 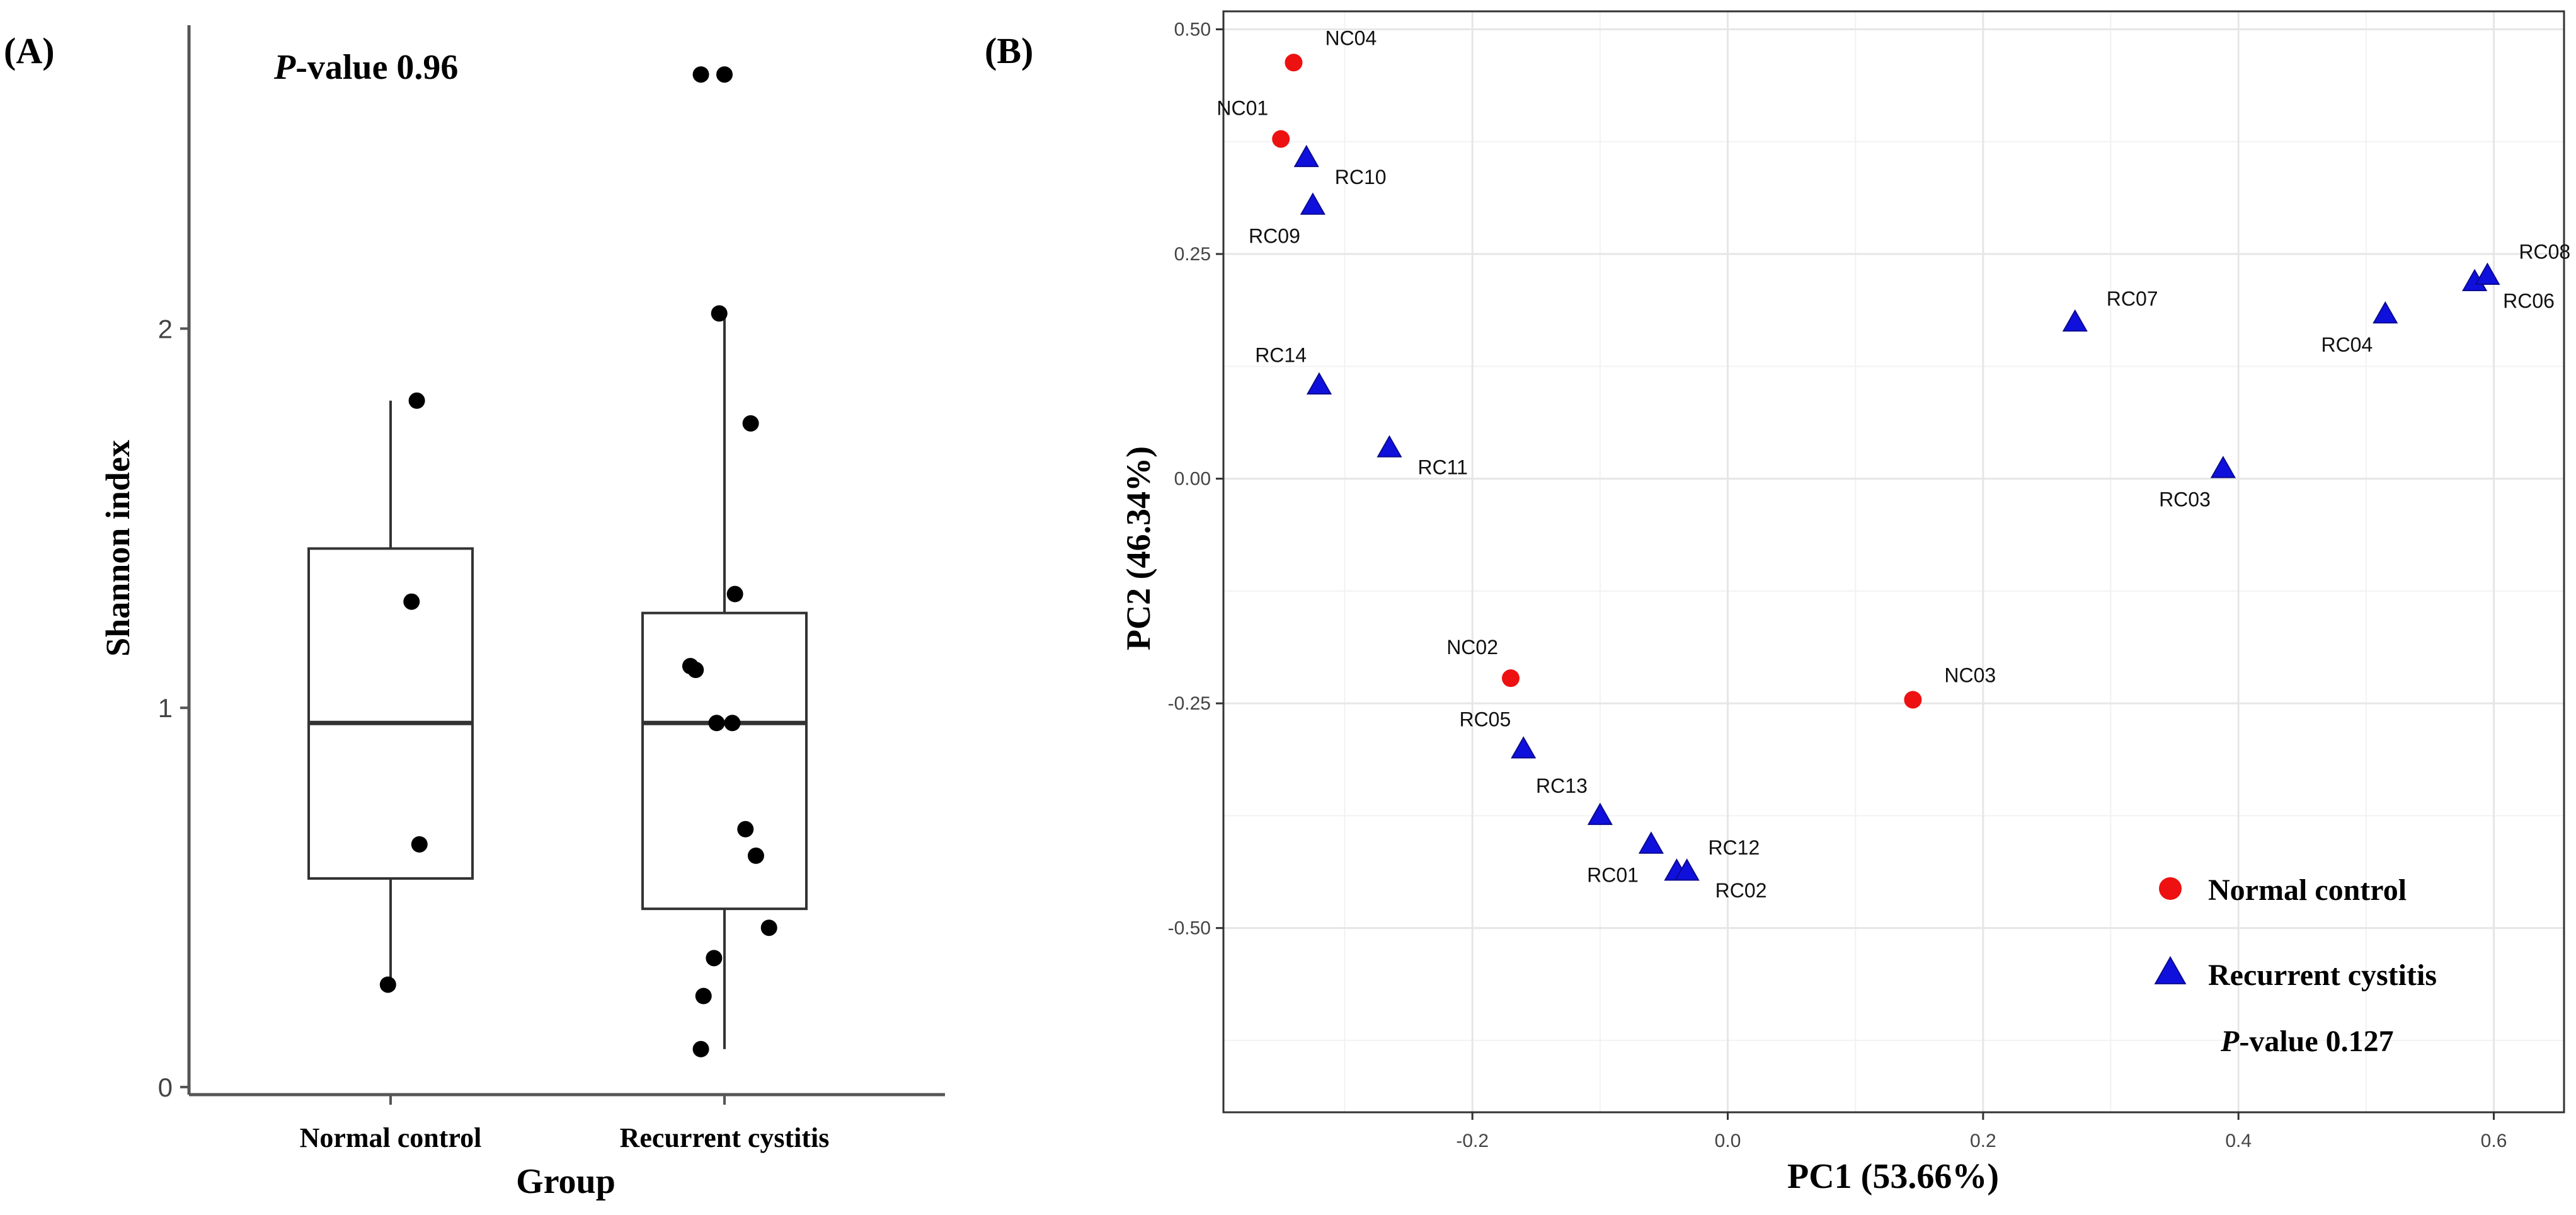 I want to click on panel-b-point-label: RC03, so click(x=2185, y=499).